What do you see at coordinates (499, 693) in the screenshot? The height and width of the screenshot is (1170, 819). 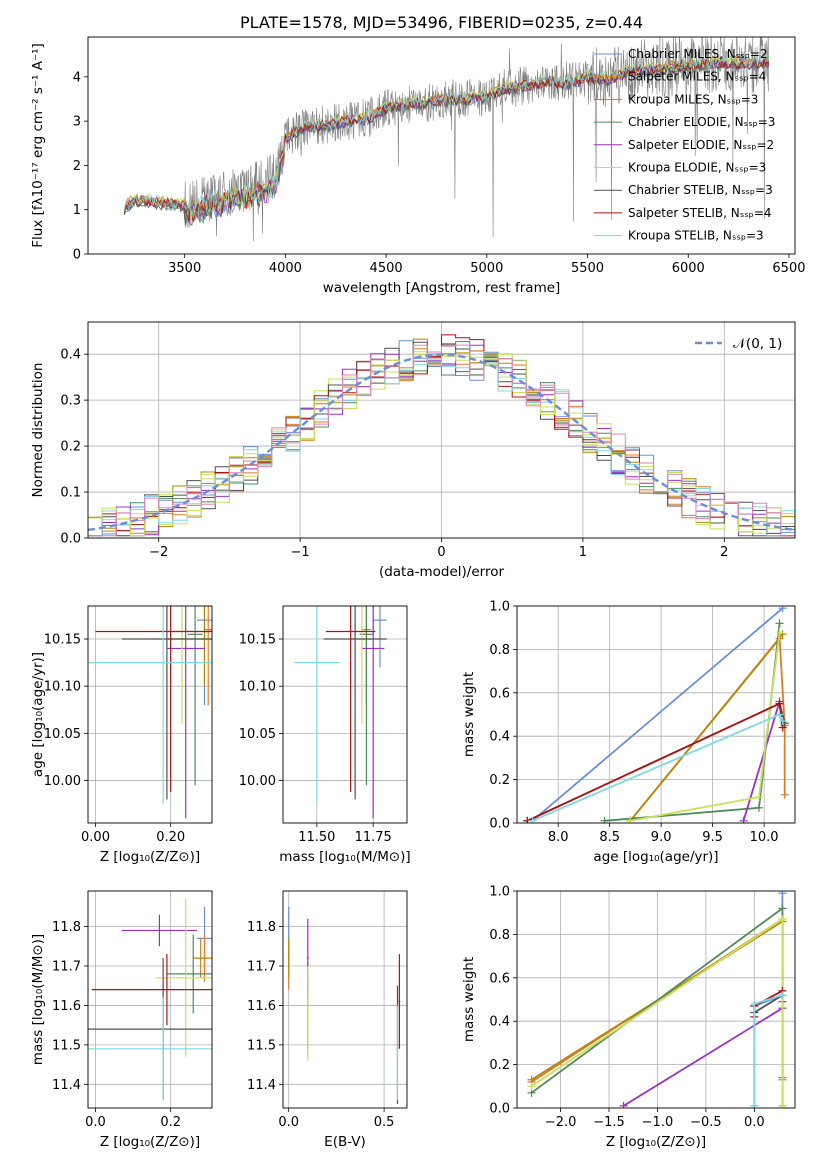 I see `y-tick-label: 0.6` at bounding box center [499, 693].